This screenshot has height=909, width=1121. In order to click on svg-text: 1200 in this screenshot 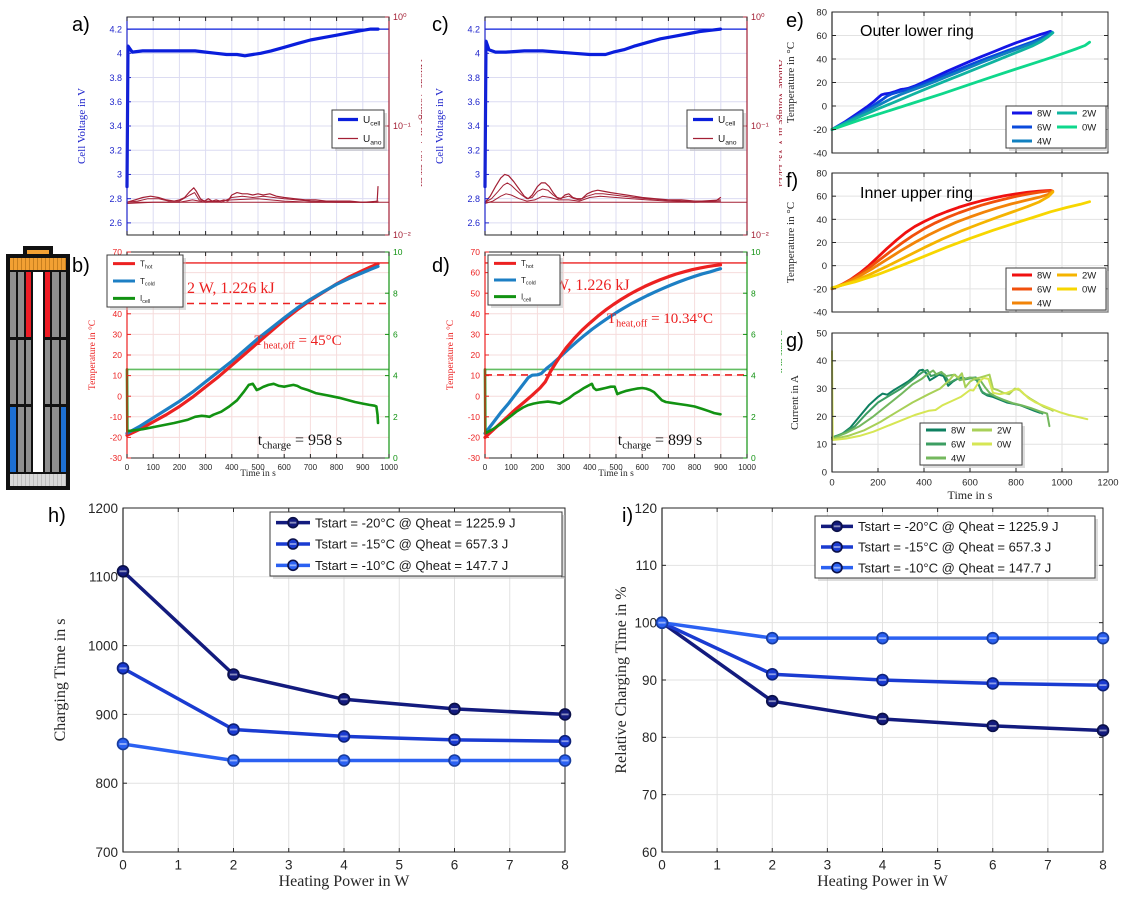, I will do `click(103, 508)`.